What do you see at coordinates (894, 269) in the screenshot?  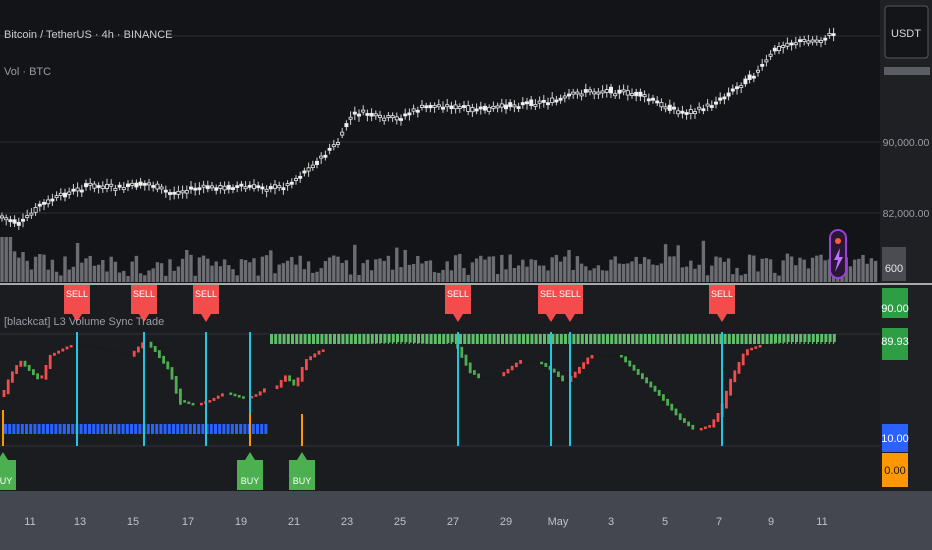 I see `volume-badge-label: 600` at bounding box center [894, 269].